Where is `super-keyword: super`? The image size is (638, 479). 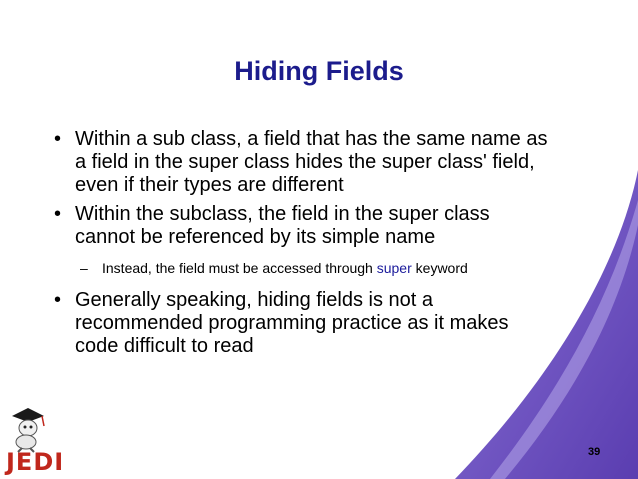
super-keyword: super is located at coordinates (394, 268).